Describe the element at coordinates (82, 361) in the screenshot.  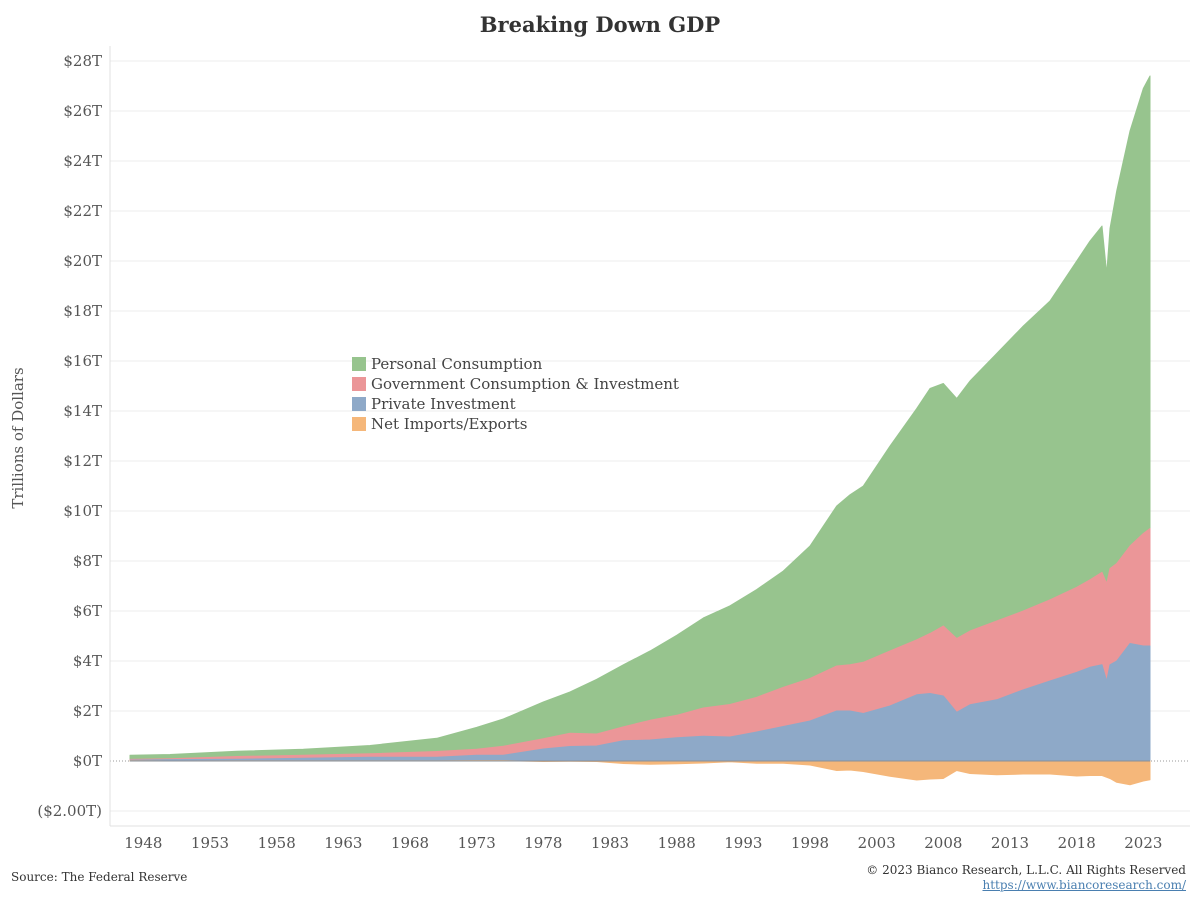
I see `y-tick-label: $16T` at that location.